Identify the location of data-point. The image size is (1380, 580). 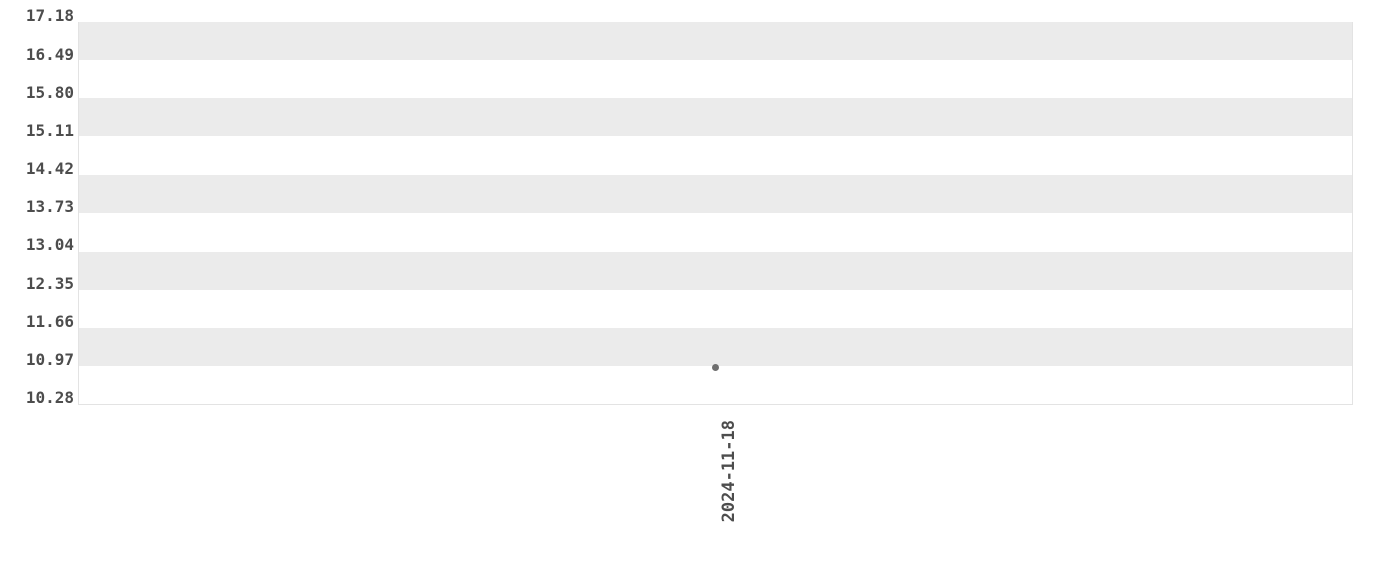
(715, 367).